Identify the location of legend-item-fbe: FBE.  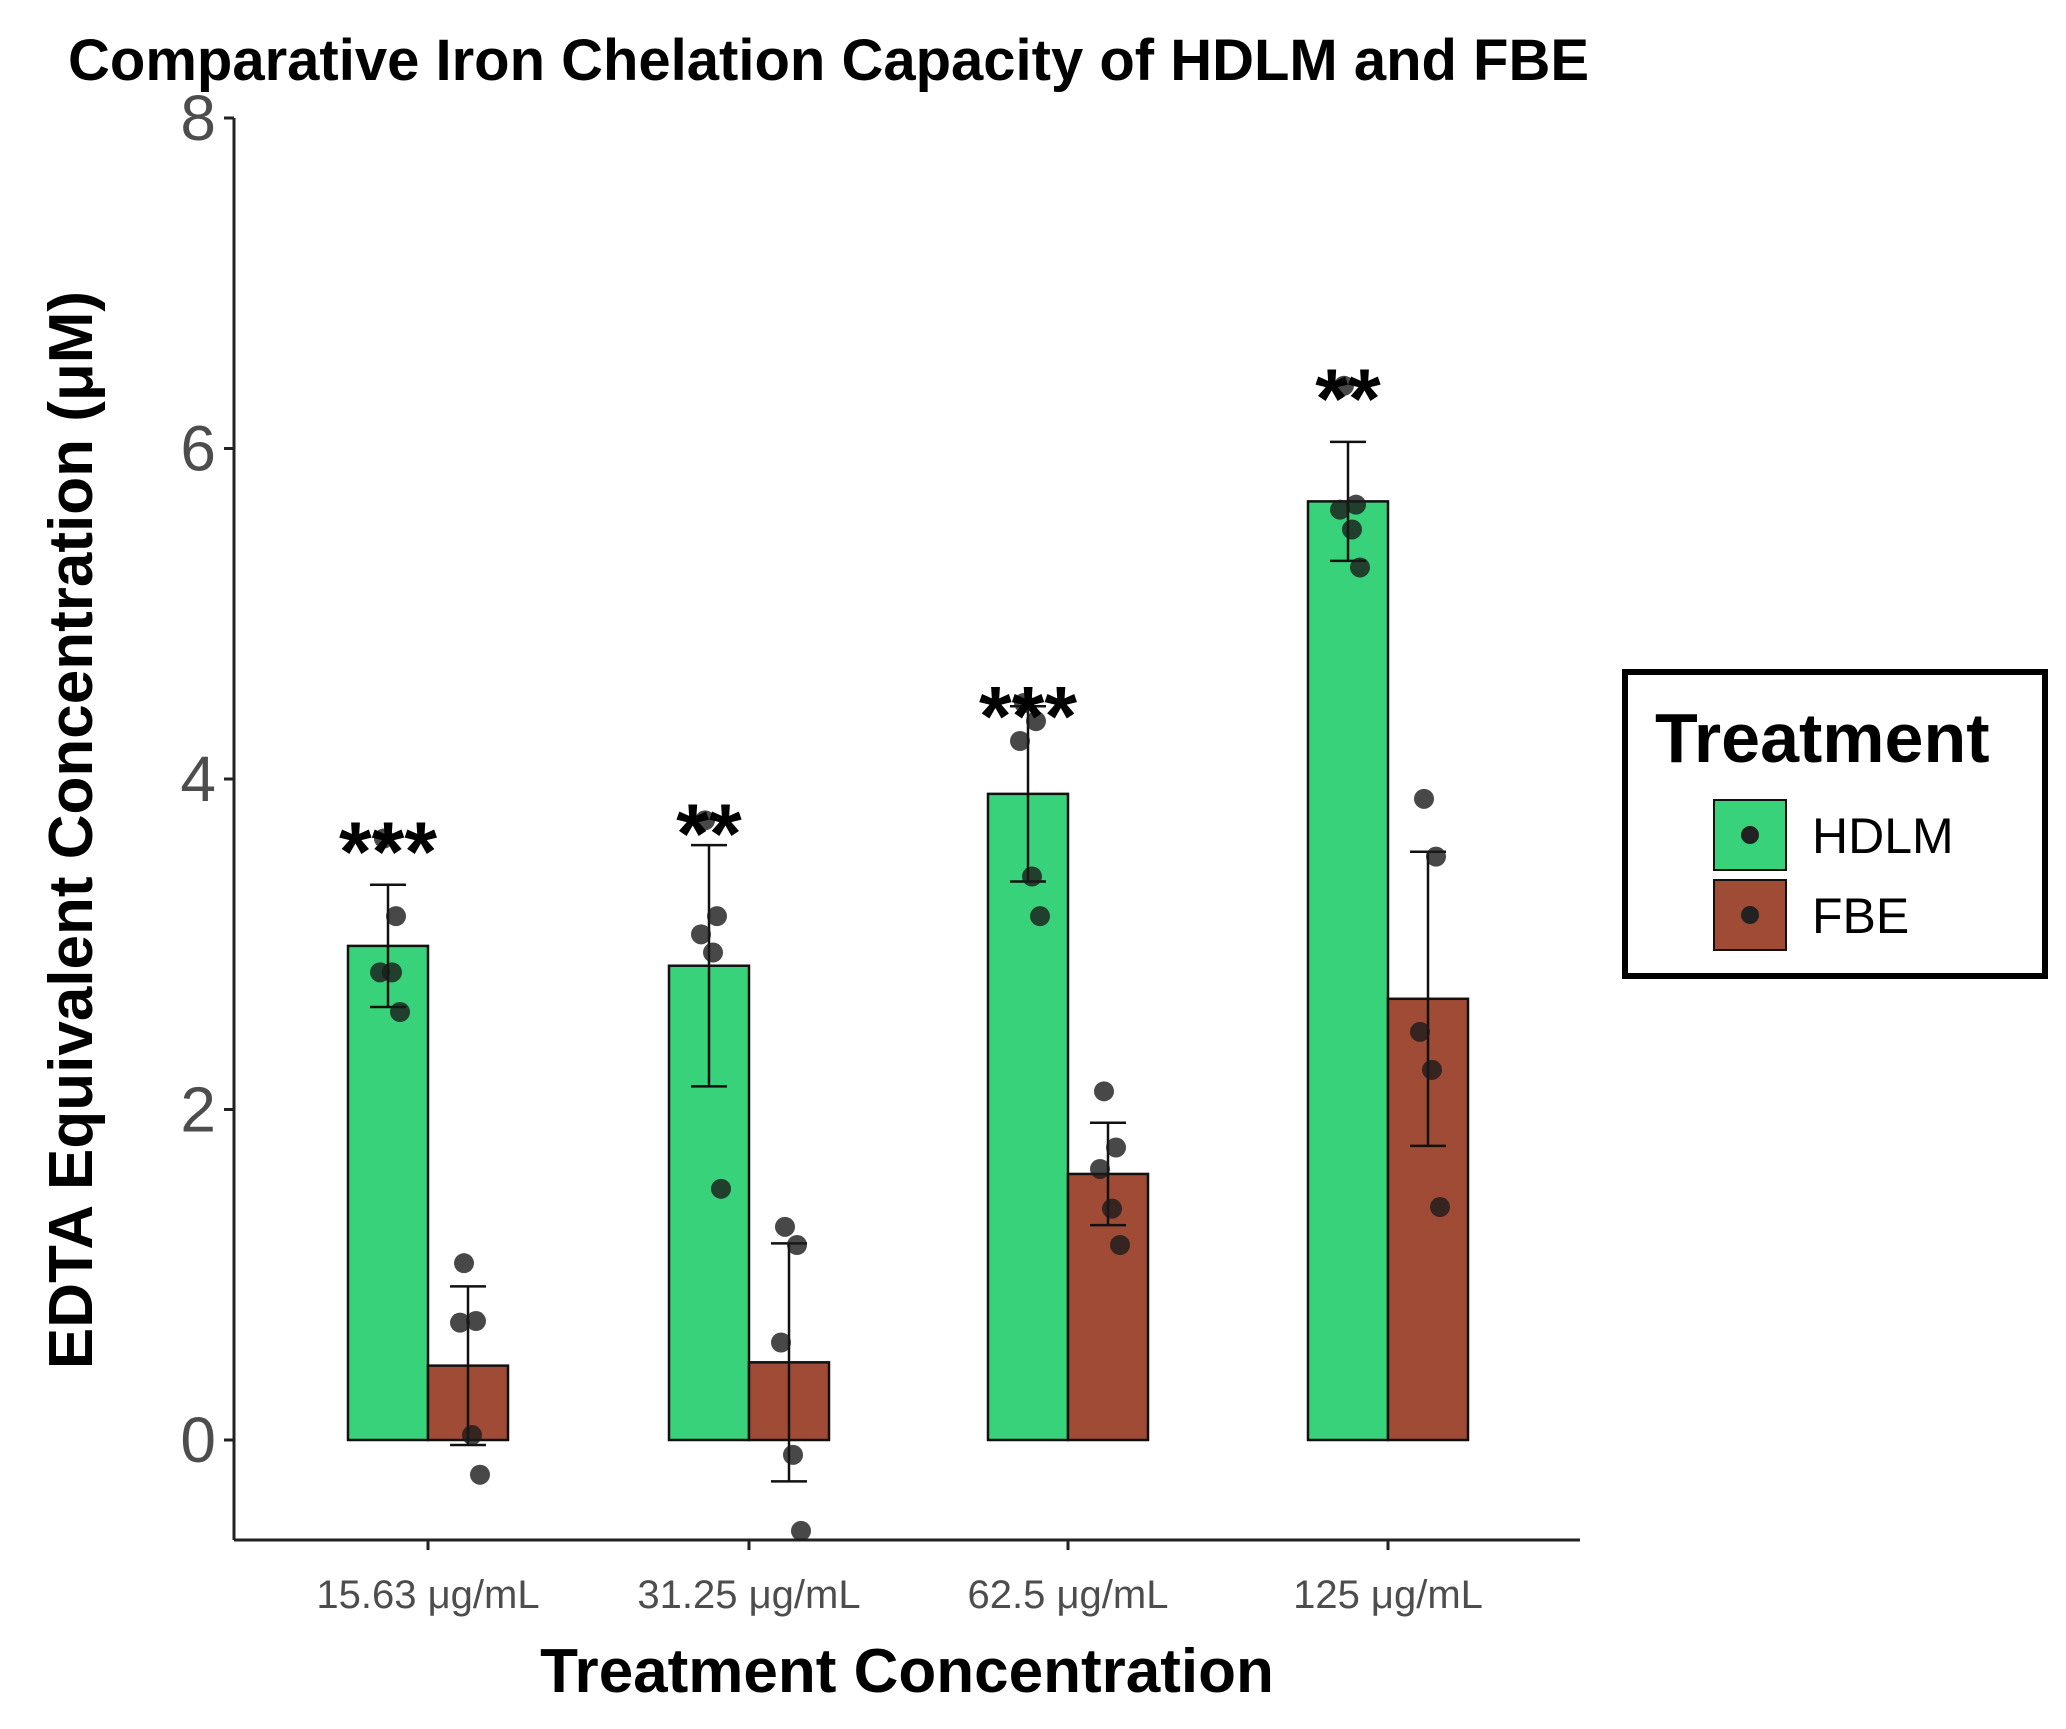
(1811, 915).